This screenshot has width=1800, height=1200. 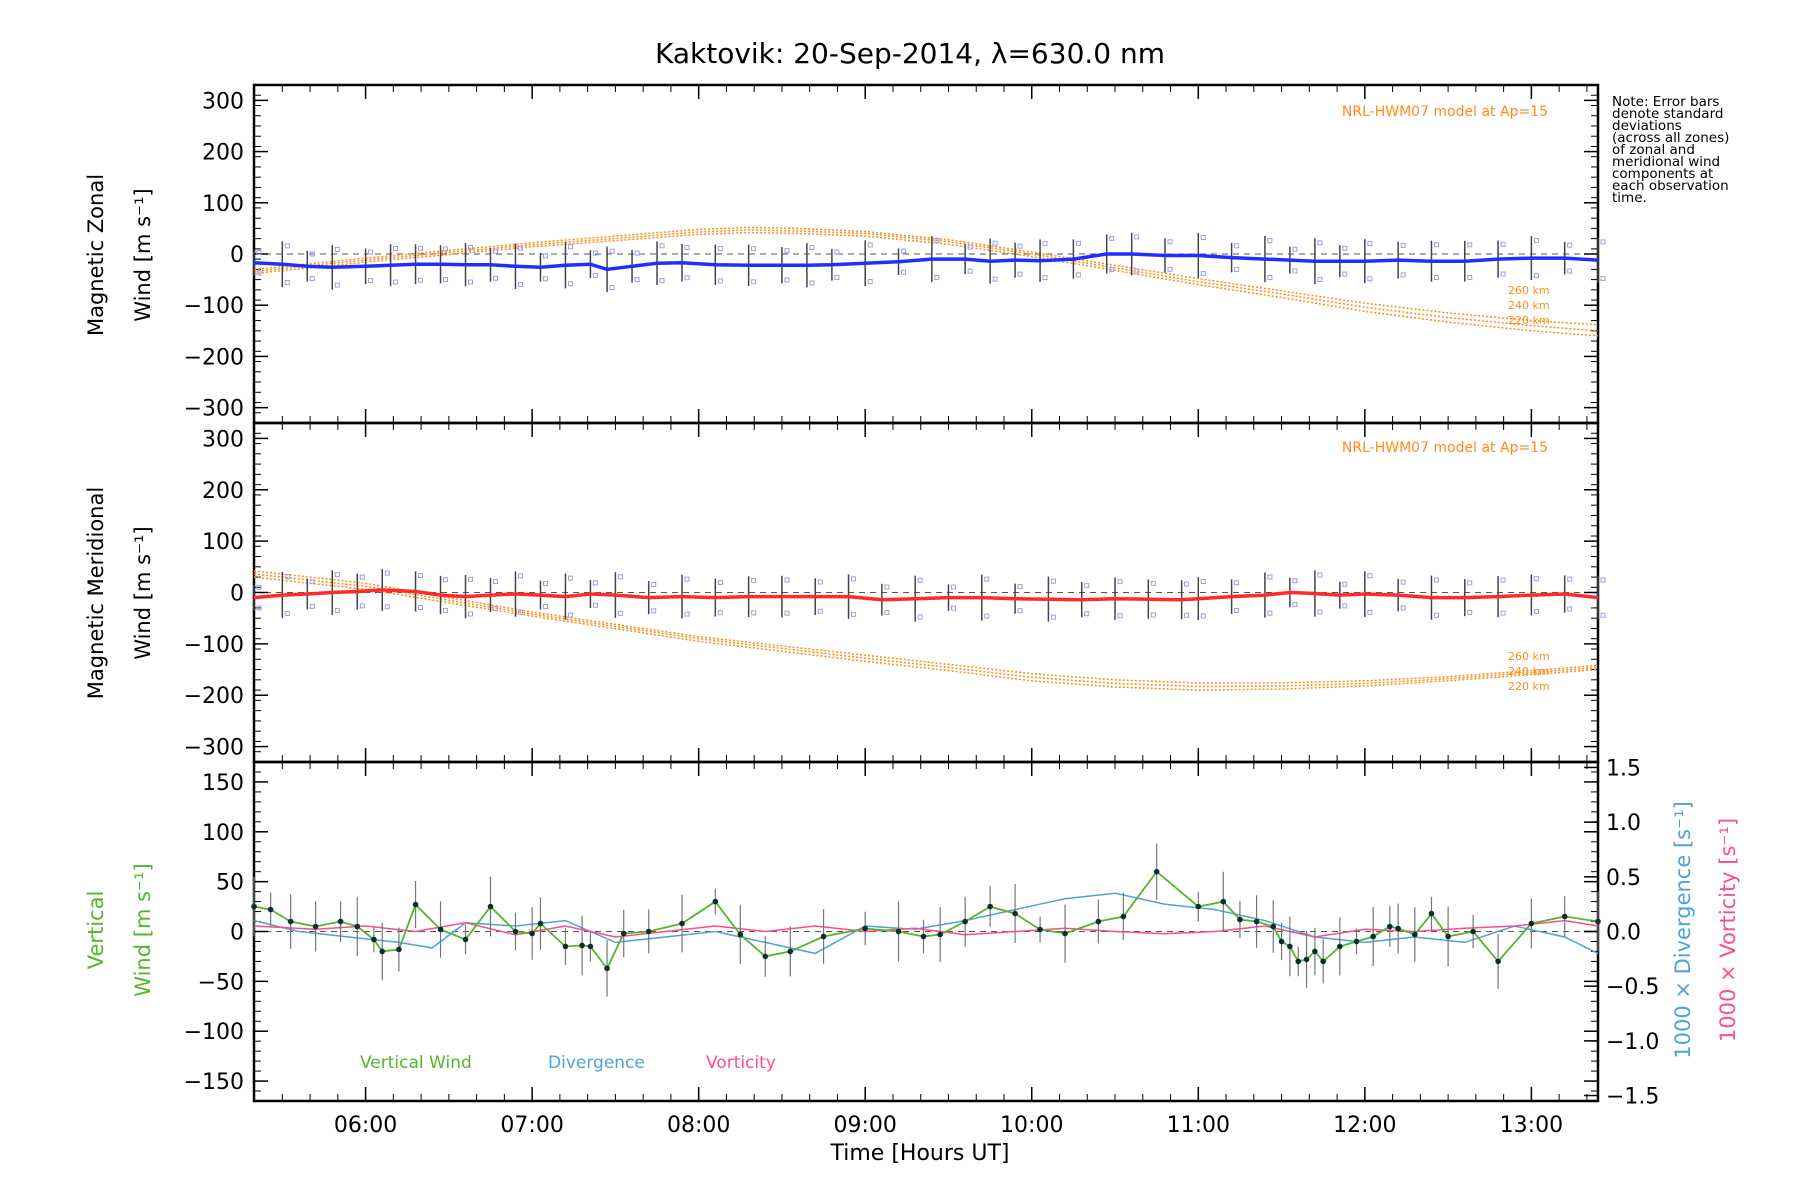 What do you see at coordinates (1623, 823) in the screenshot?
I see `y2-tick-label: 1.0` at bounding box center [1623, 823].